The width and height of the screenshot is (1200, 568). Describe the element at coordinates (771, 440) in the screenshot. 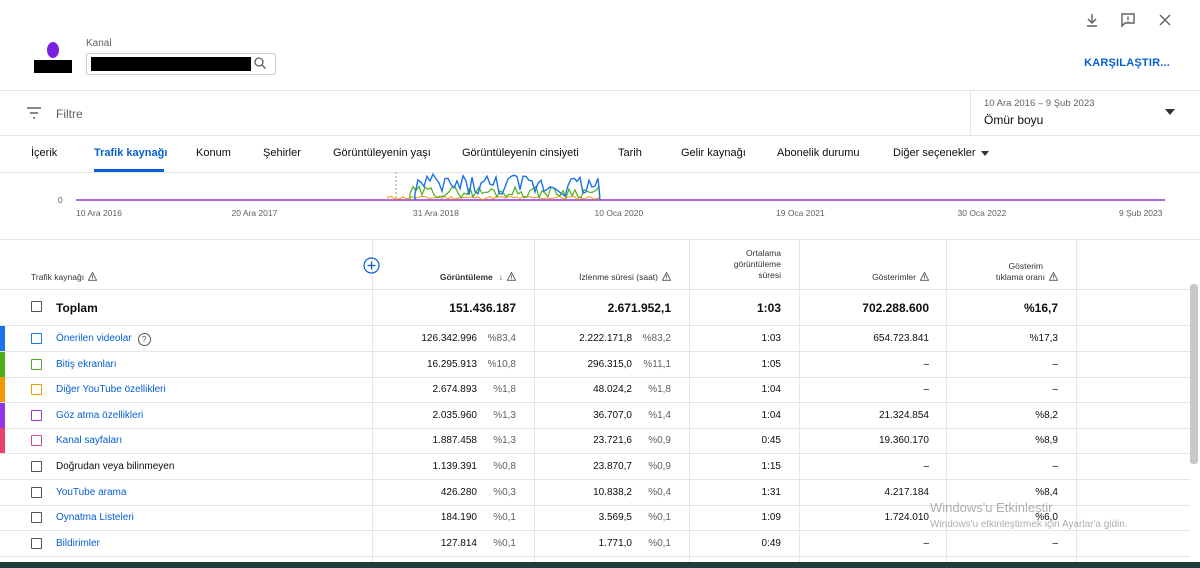

I see `avg-duration-value: 0:45` at that location.